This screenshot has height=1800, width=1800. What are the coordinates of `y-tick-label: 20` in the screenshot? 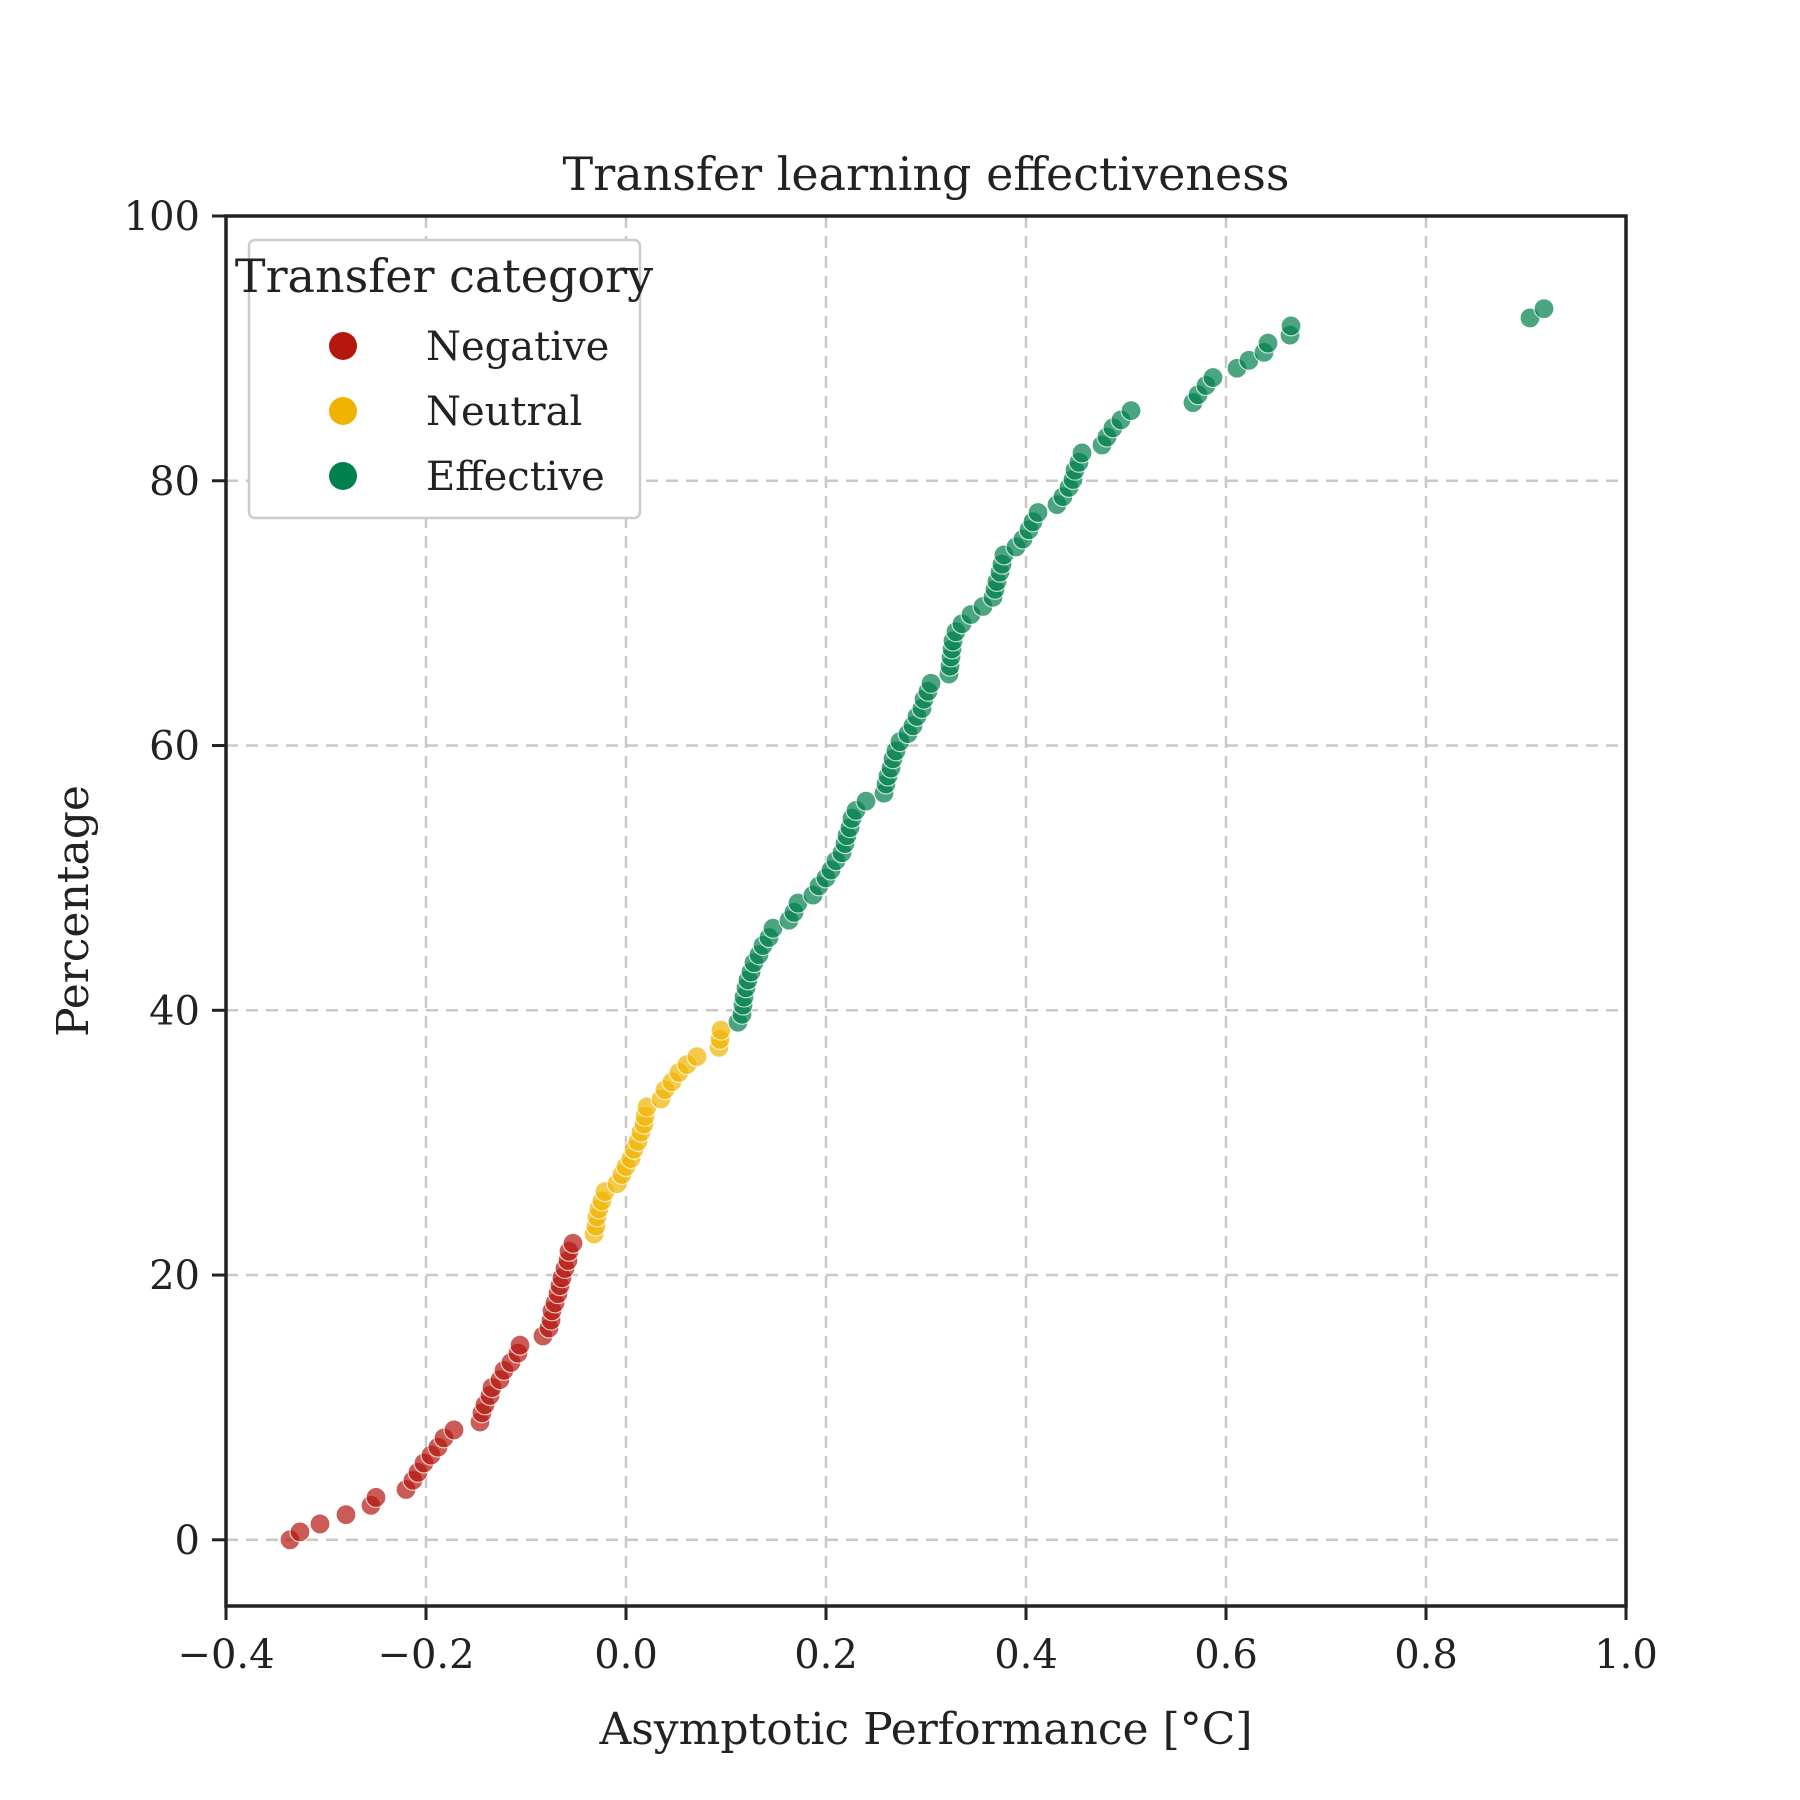 It's located at (174, 1276).